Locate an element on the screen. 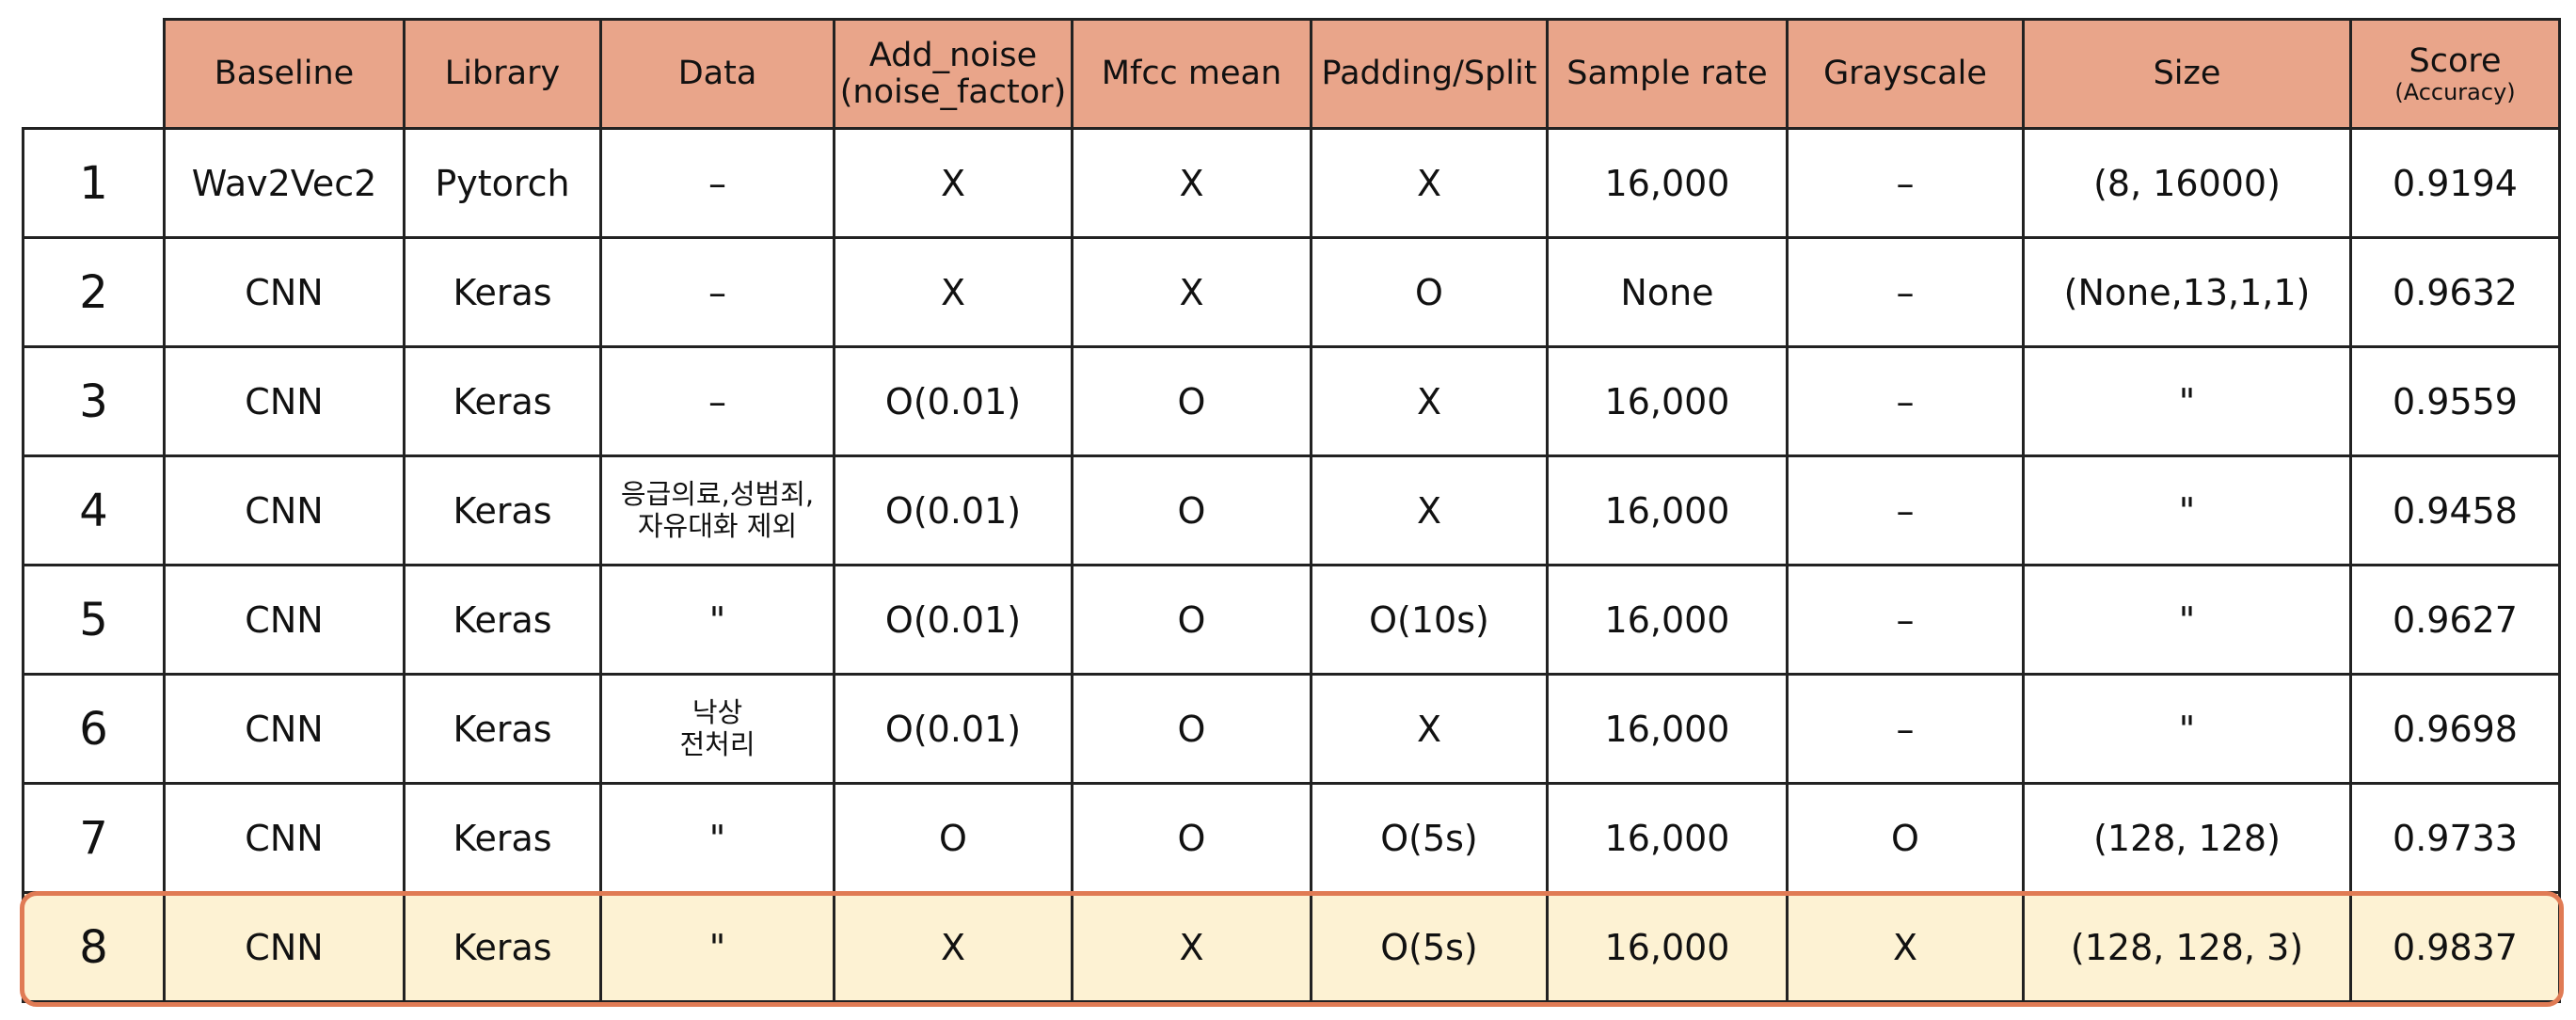 The image size is (2576, 1020). header-text: Size is located at coordinates (2187, 74).